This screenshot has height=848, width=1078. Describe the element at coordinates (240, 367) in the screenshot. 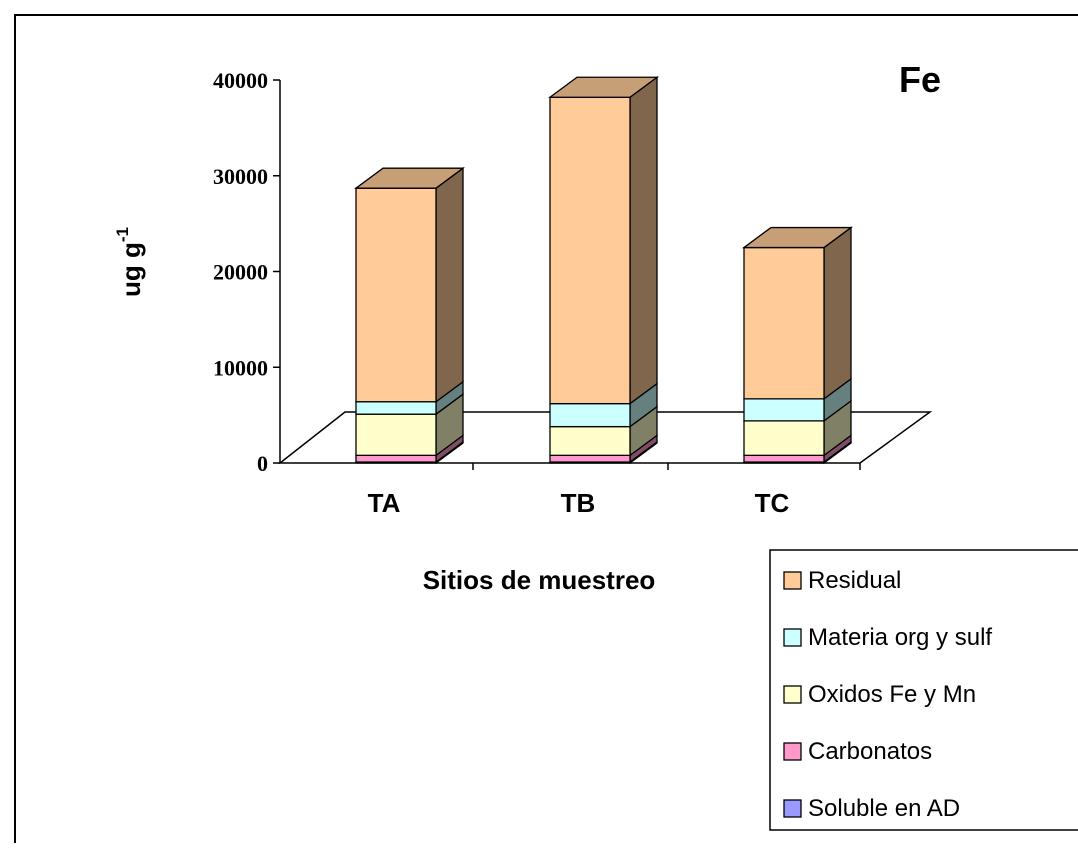

I see `y-tick-label: 10000` at that location.